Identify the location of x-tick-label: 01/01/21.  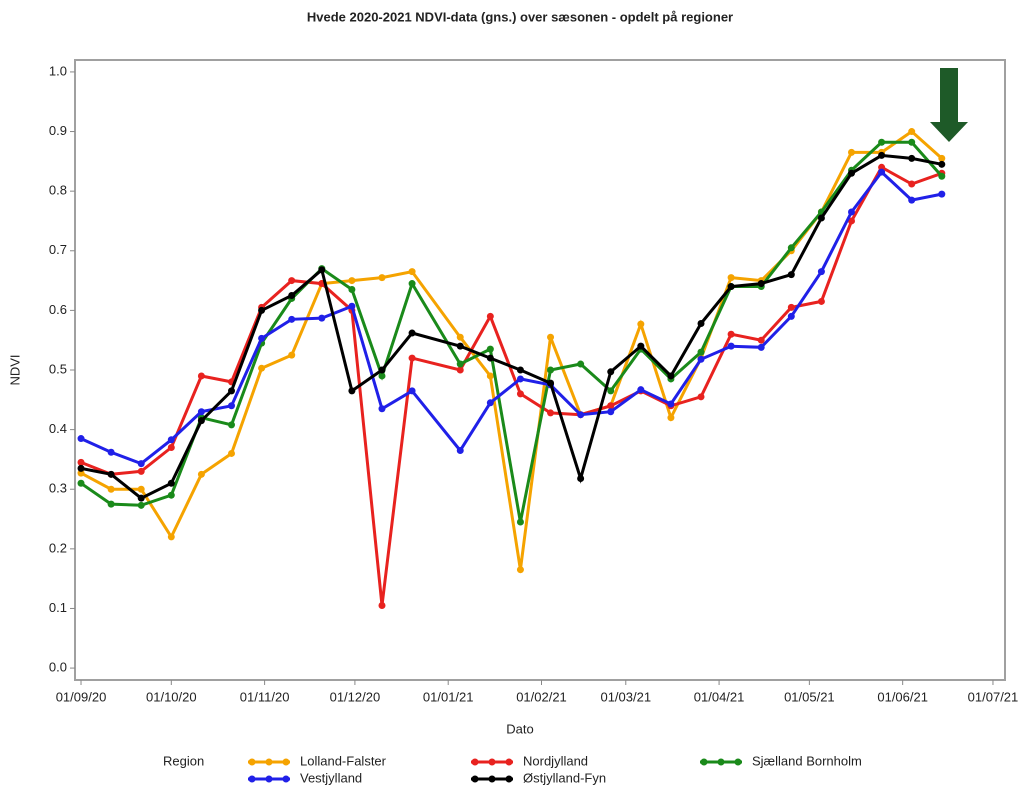
(448, 696).